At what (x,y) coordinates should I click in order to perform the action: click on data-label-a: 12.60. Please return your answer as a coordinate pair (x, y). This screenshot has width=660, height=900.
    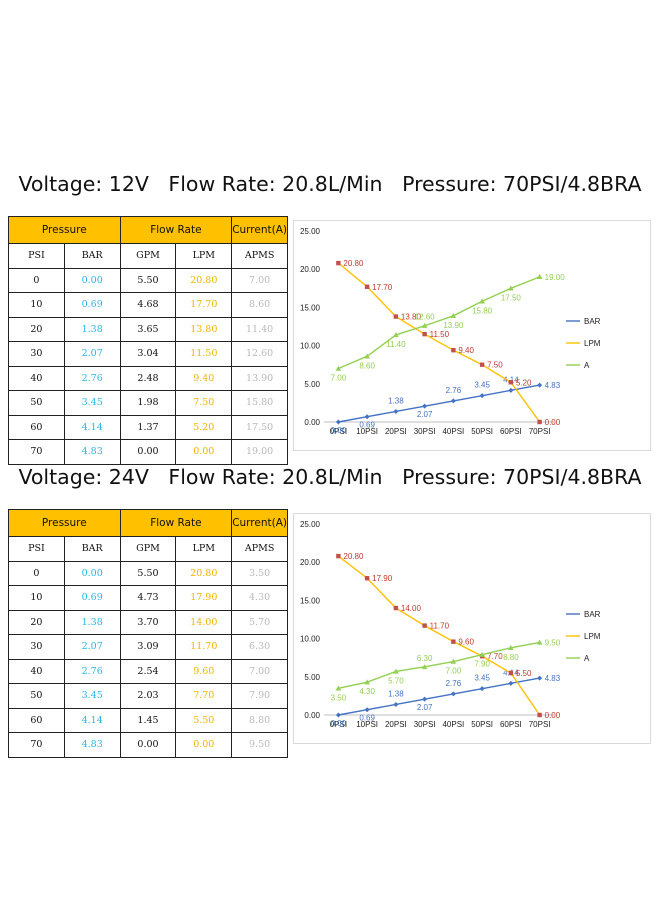
    Looking at the image, I should click on (425, 317).